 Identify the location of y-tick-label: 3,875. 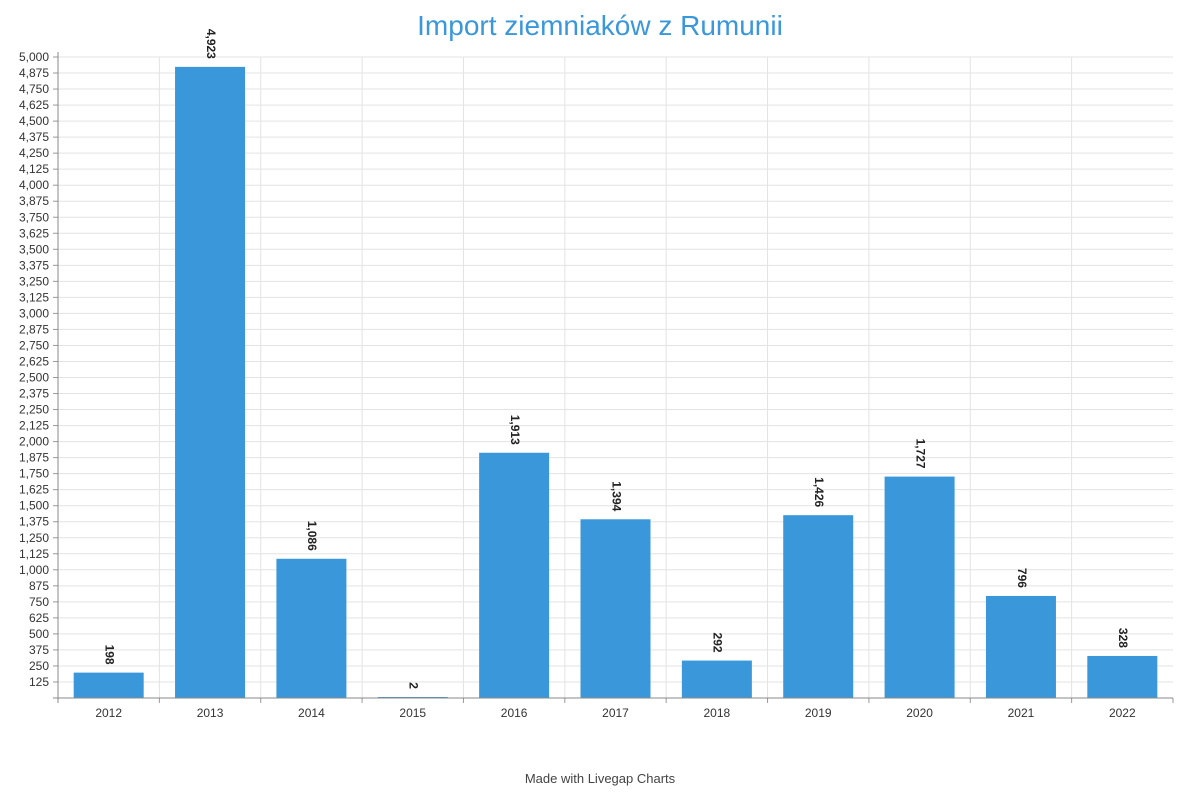
(34, 201).